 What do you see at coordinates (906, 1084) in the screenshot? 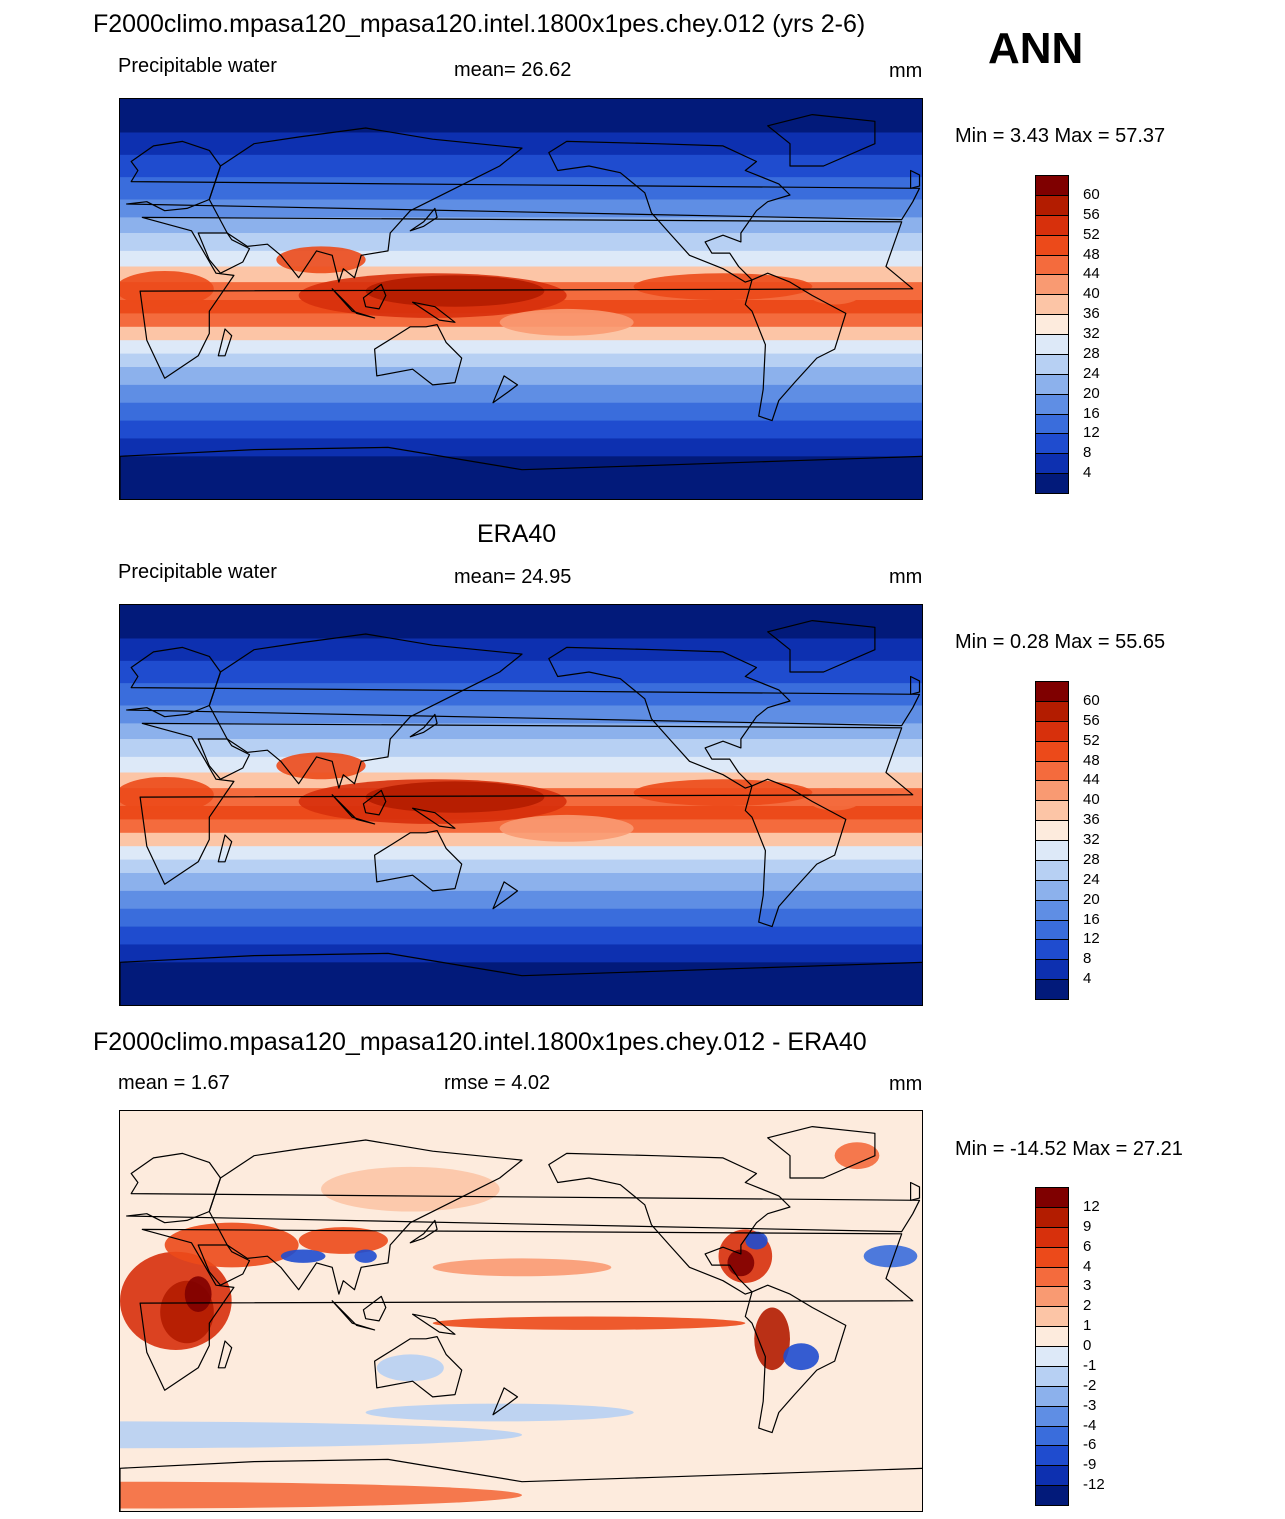
I see `panel3-units-label: mm` at bounding box center [906, 1084].